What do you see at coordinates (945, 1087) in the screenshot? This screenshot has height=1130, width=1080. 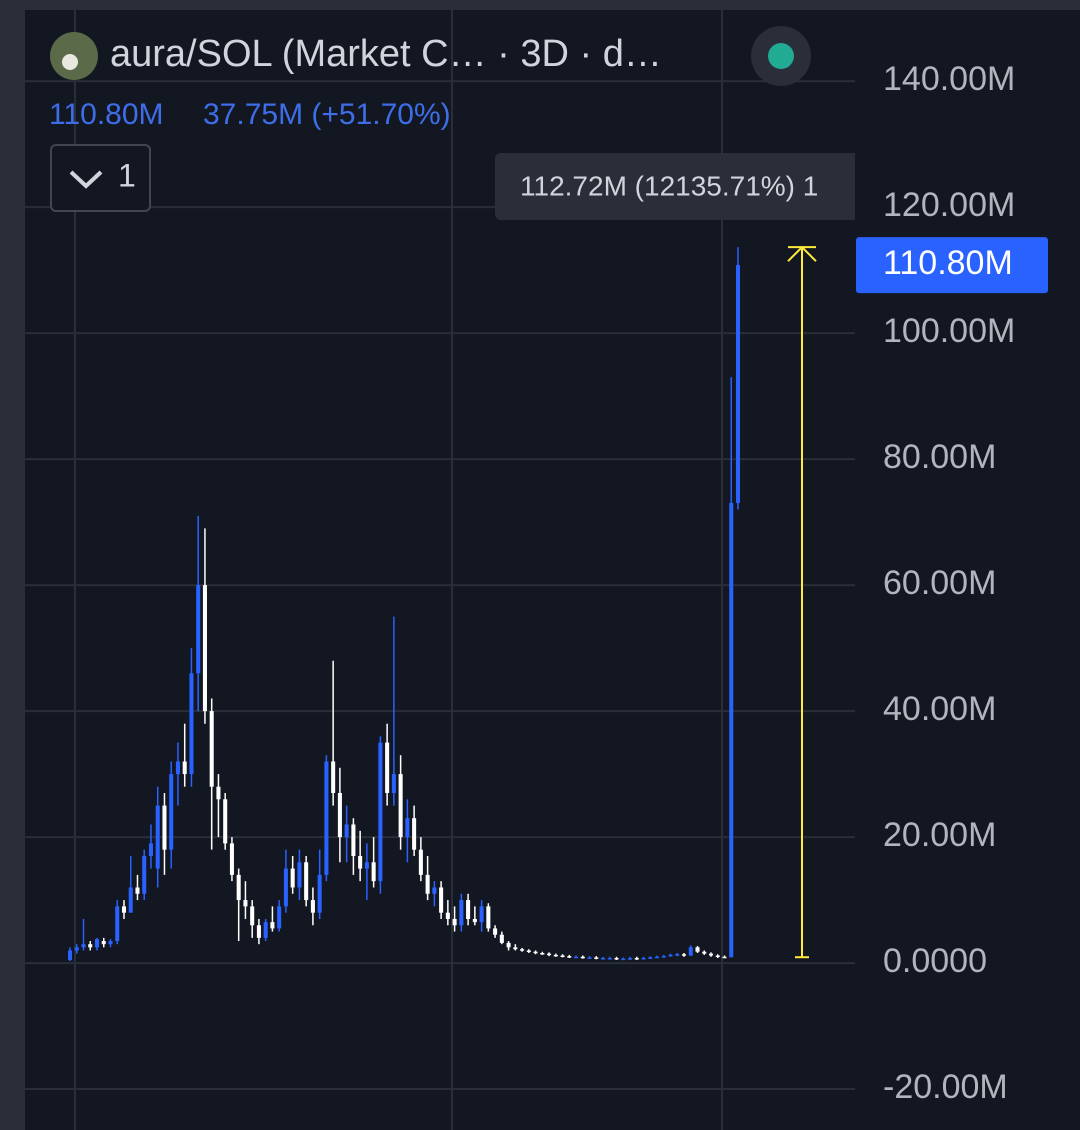 I see `y-tick-label: -20.00M` at bounding box center [945, 1087].